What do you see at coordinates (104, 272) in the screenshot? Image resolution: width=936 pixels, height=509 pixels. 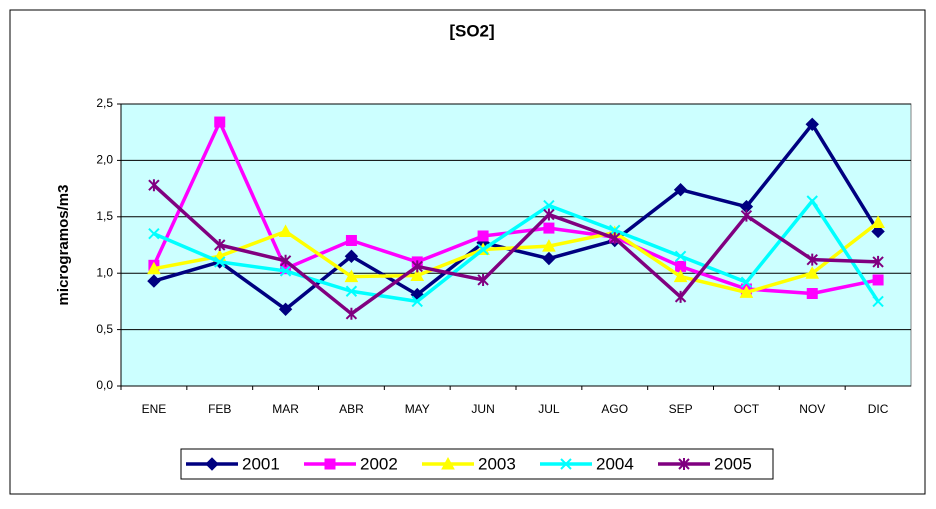 I see `y-tick-label: 1,0` at bounding box center [104, 272].